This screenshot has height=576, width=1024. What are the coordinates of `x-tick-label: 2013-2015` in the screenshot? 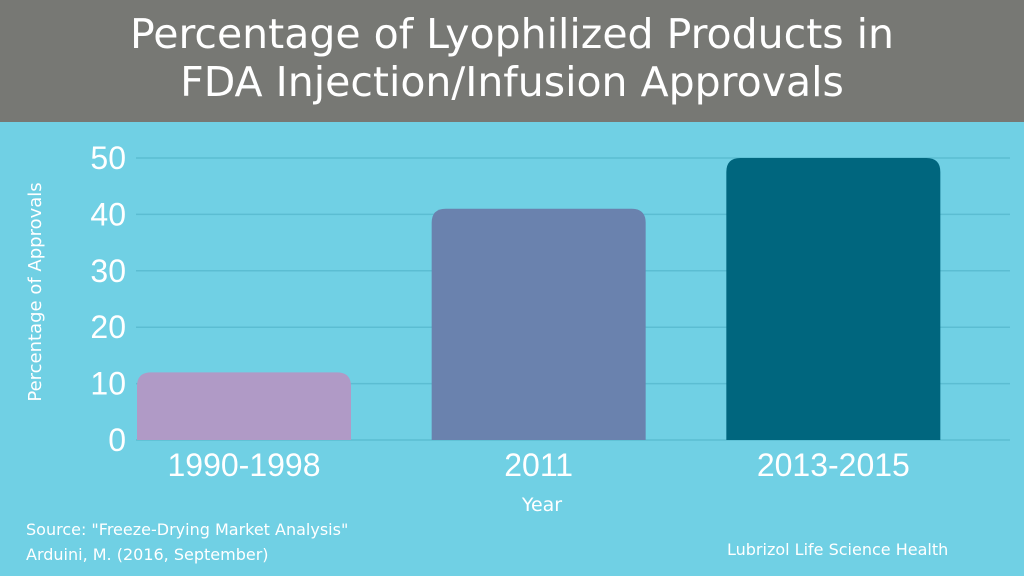 It's located at (833, 465).